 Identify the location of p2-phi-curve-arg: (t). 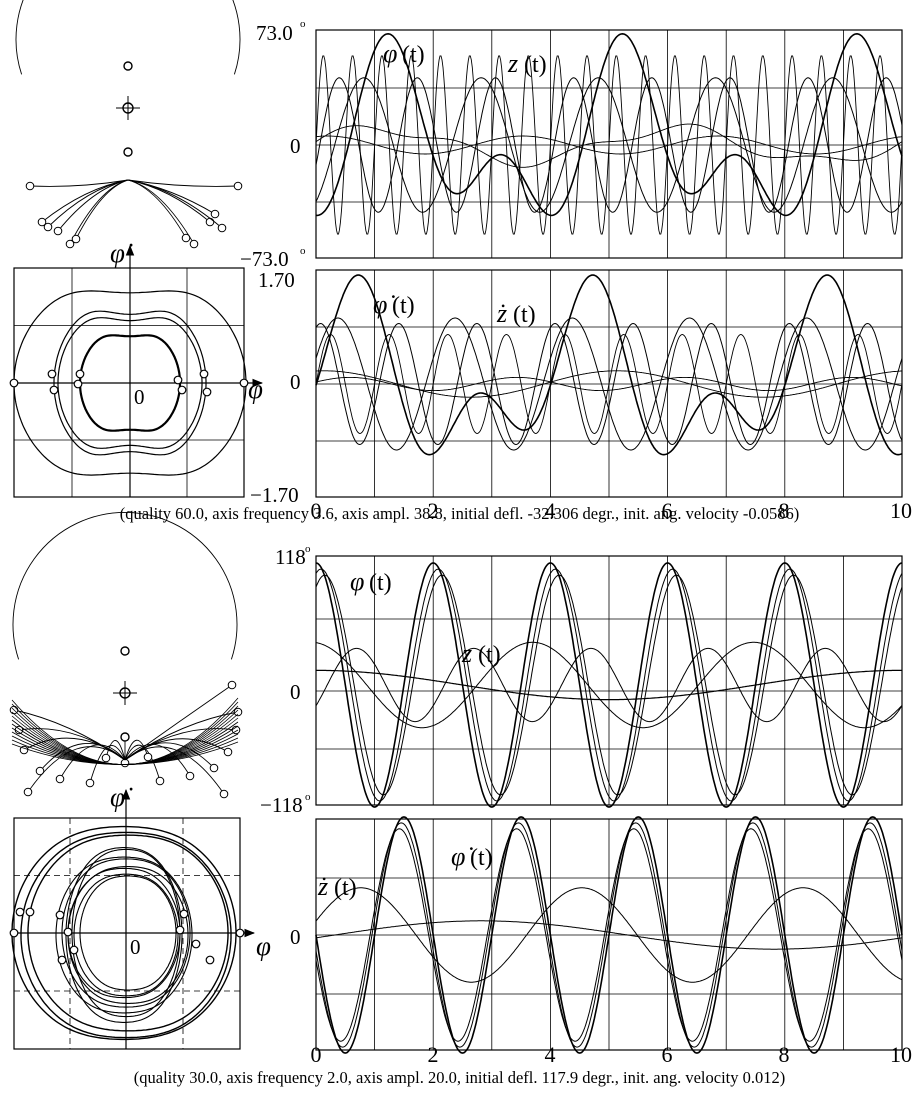
(380, 583).